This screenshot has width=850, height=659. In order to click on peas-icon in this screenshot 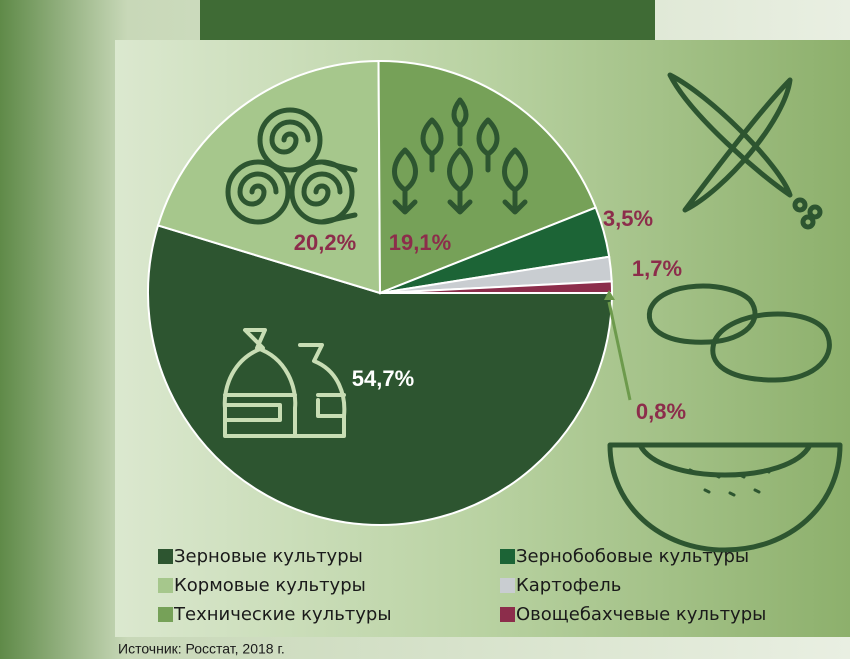, I will do `click(745, 151)`.